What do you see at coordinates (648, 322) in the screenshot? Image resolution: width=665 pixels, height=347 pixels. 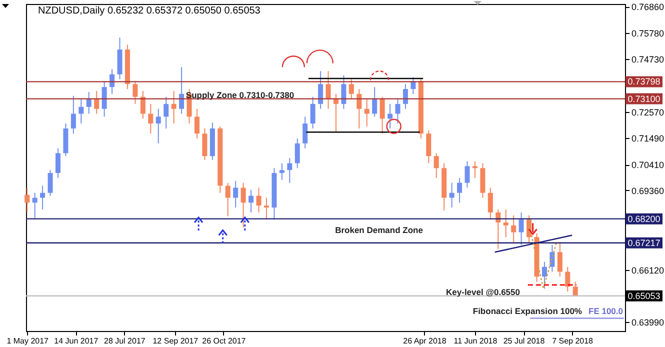 I see `y-tick-label: 0.63990` at bounding box center [648, 322].